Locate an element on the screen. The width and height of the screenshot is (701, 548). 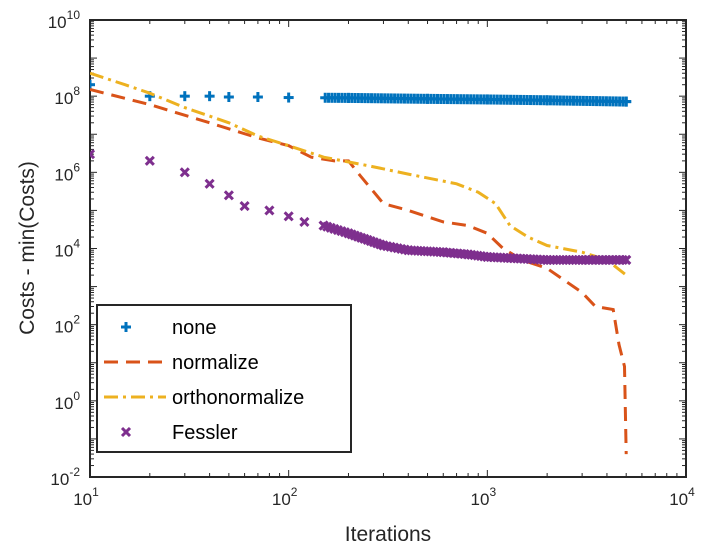
legend-label-fessler: Fessler is located at coordinates (205, 433).